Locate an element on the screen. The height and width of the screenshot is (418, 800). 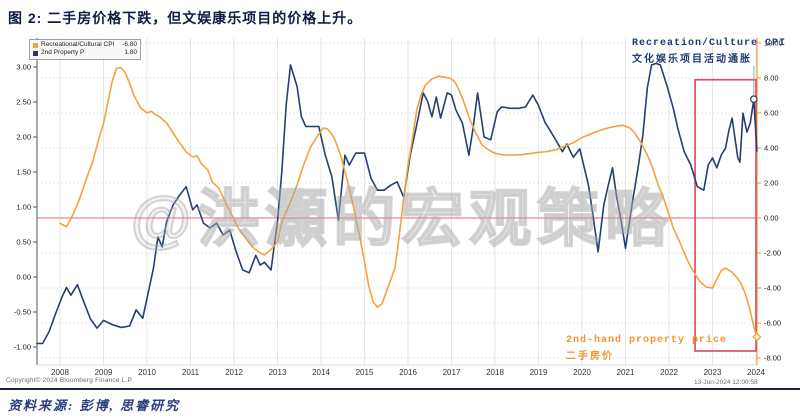
source-text: 资料来源: 彭博, 思睿研究 is located at coordinates (94, 405).